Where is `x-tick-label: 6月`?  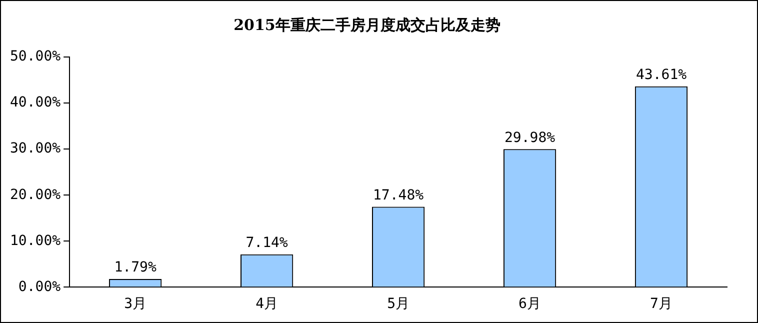 x-tick-label: 6月 is located at coordinates (529, 304).